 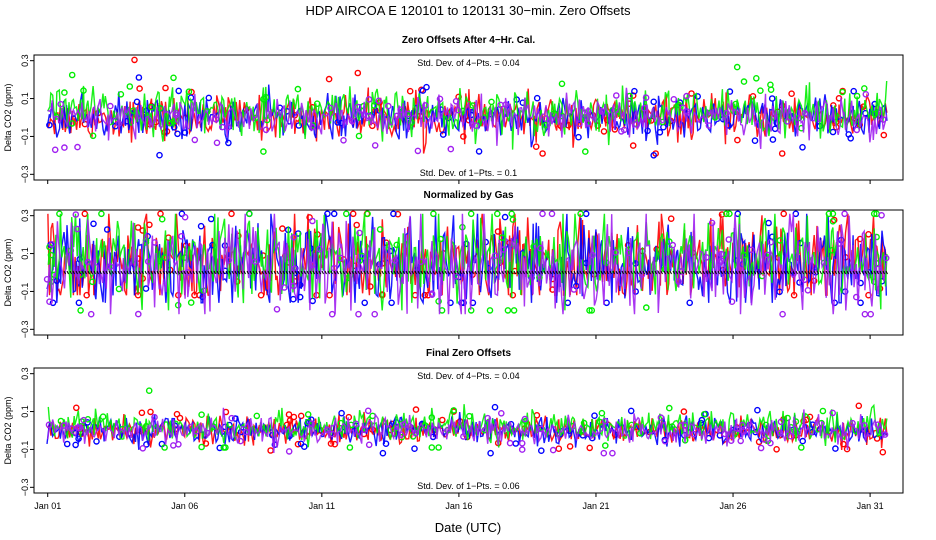 I want to click on series-line, so click(x=467, y=430).